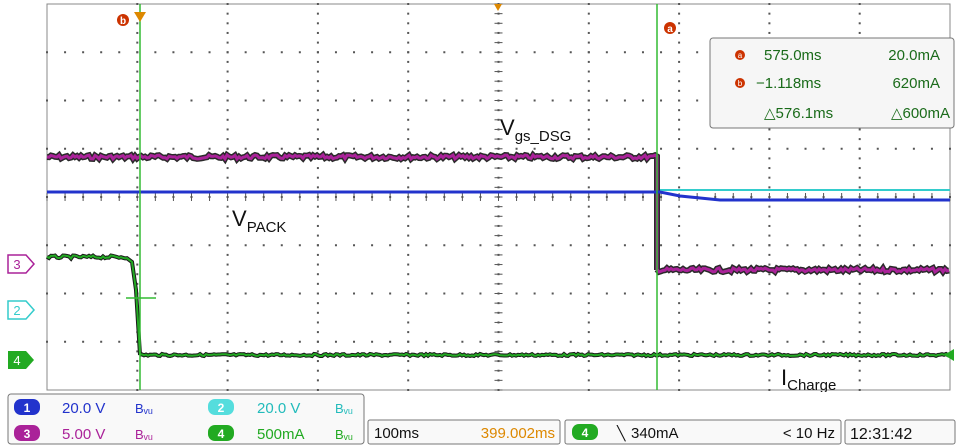  I want to click on readout-b-icon, so click(740, 83).